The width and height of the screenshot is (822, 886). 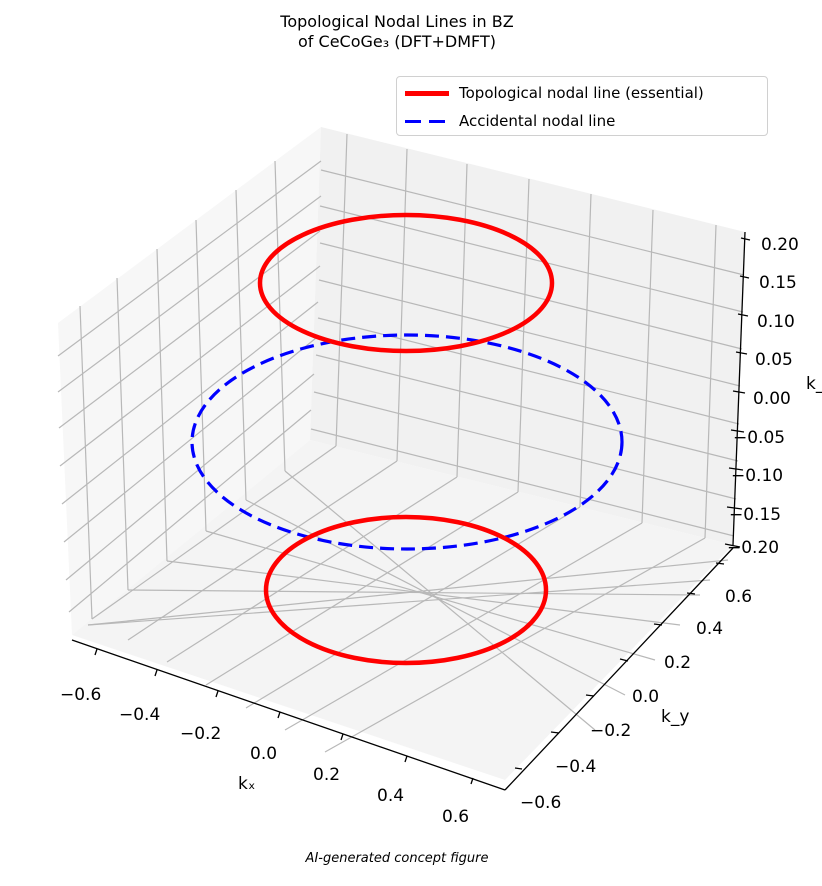 I want to click on z-axis-line, so click(x=739, y=388).